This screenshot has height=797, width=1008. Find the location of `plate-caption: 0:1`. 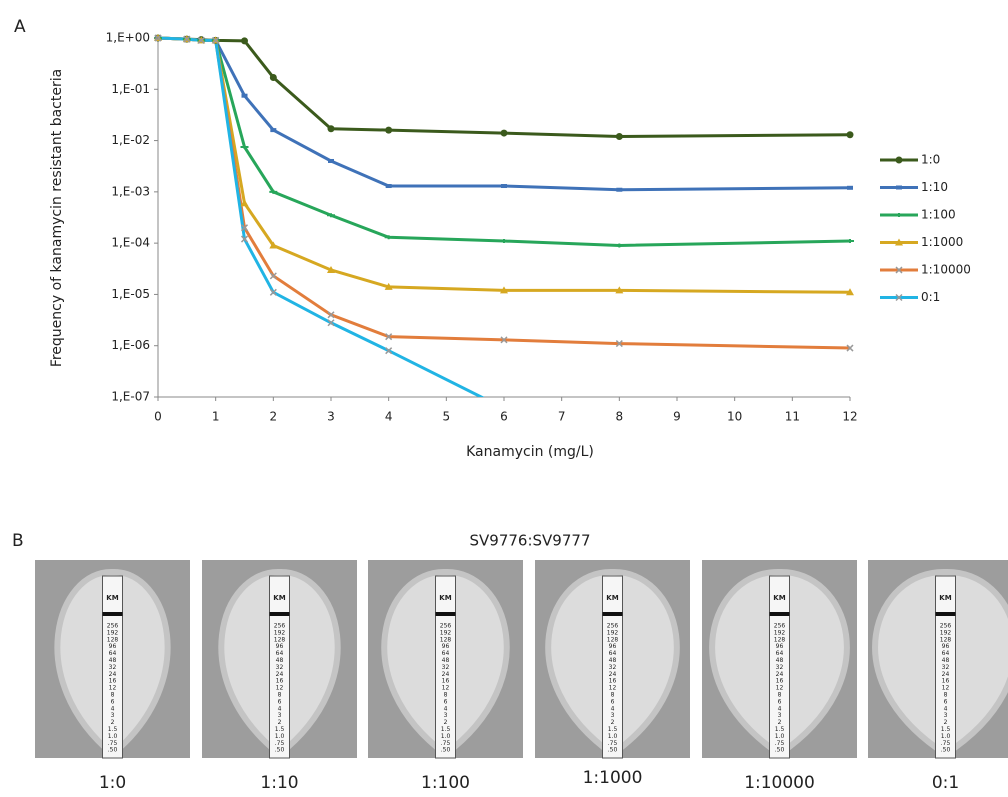

plate-caption: 0:1 is located at coordinates (945, 783).